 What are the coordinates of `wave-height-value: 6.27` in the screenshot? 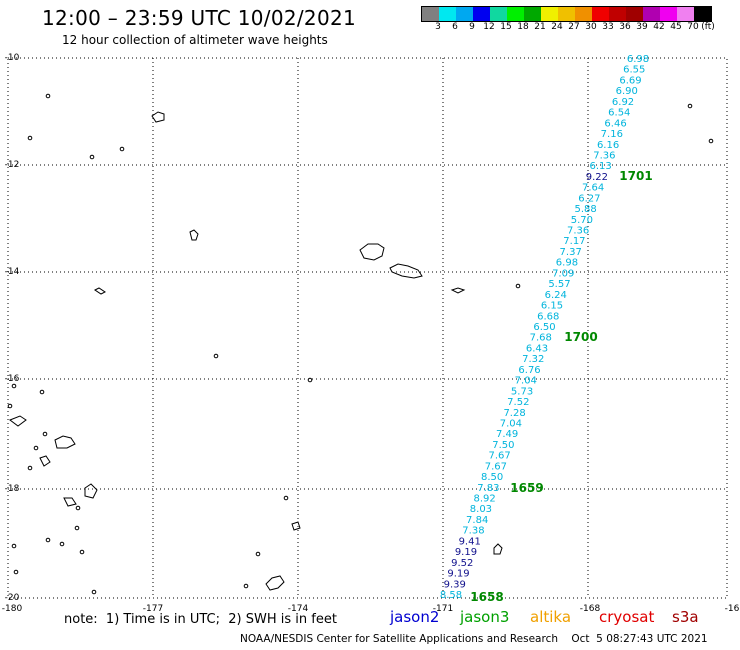 It's located at (589, 198).